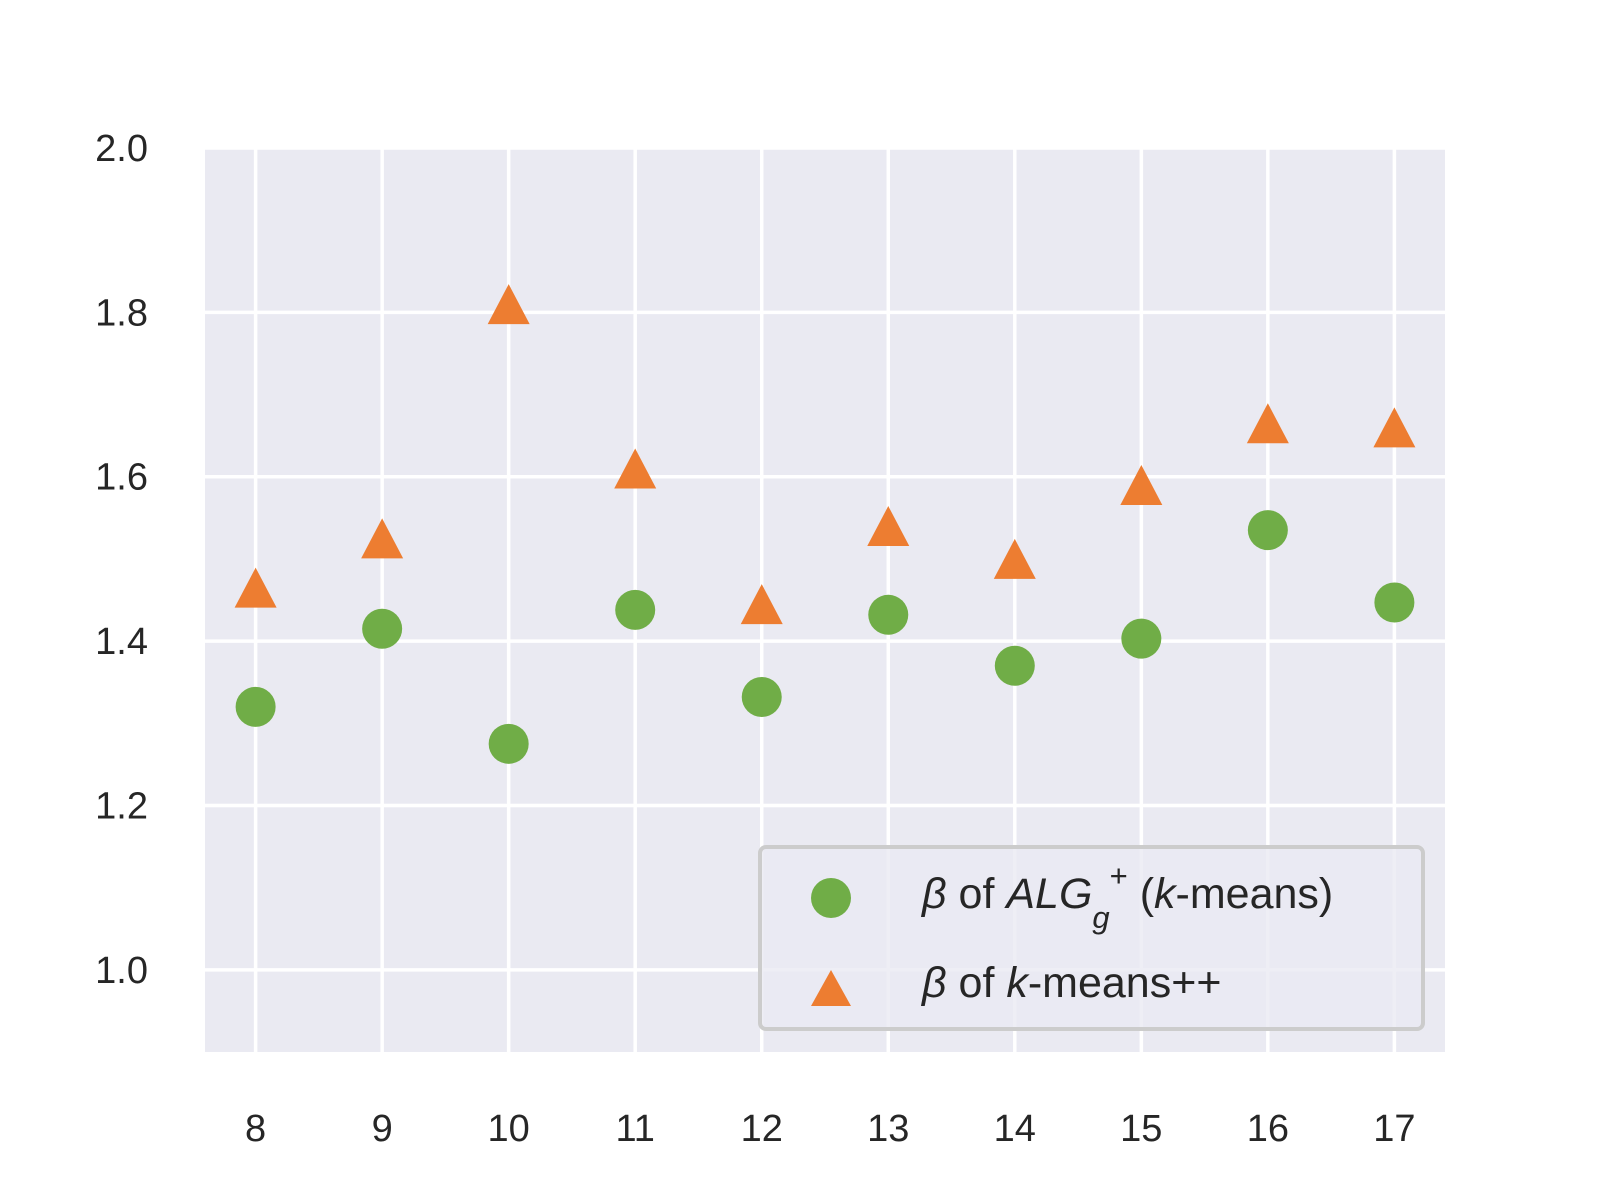 Image resolution: width=1600 pixels, height=1200 pixels. Describe the element at coordinates (121, 642) in the screenshot. I see `y-tick-label: 1.4` at that location.